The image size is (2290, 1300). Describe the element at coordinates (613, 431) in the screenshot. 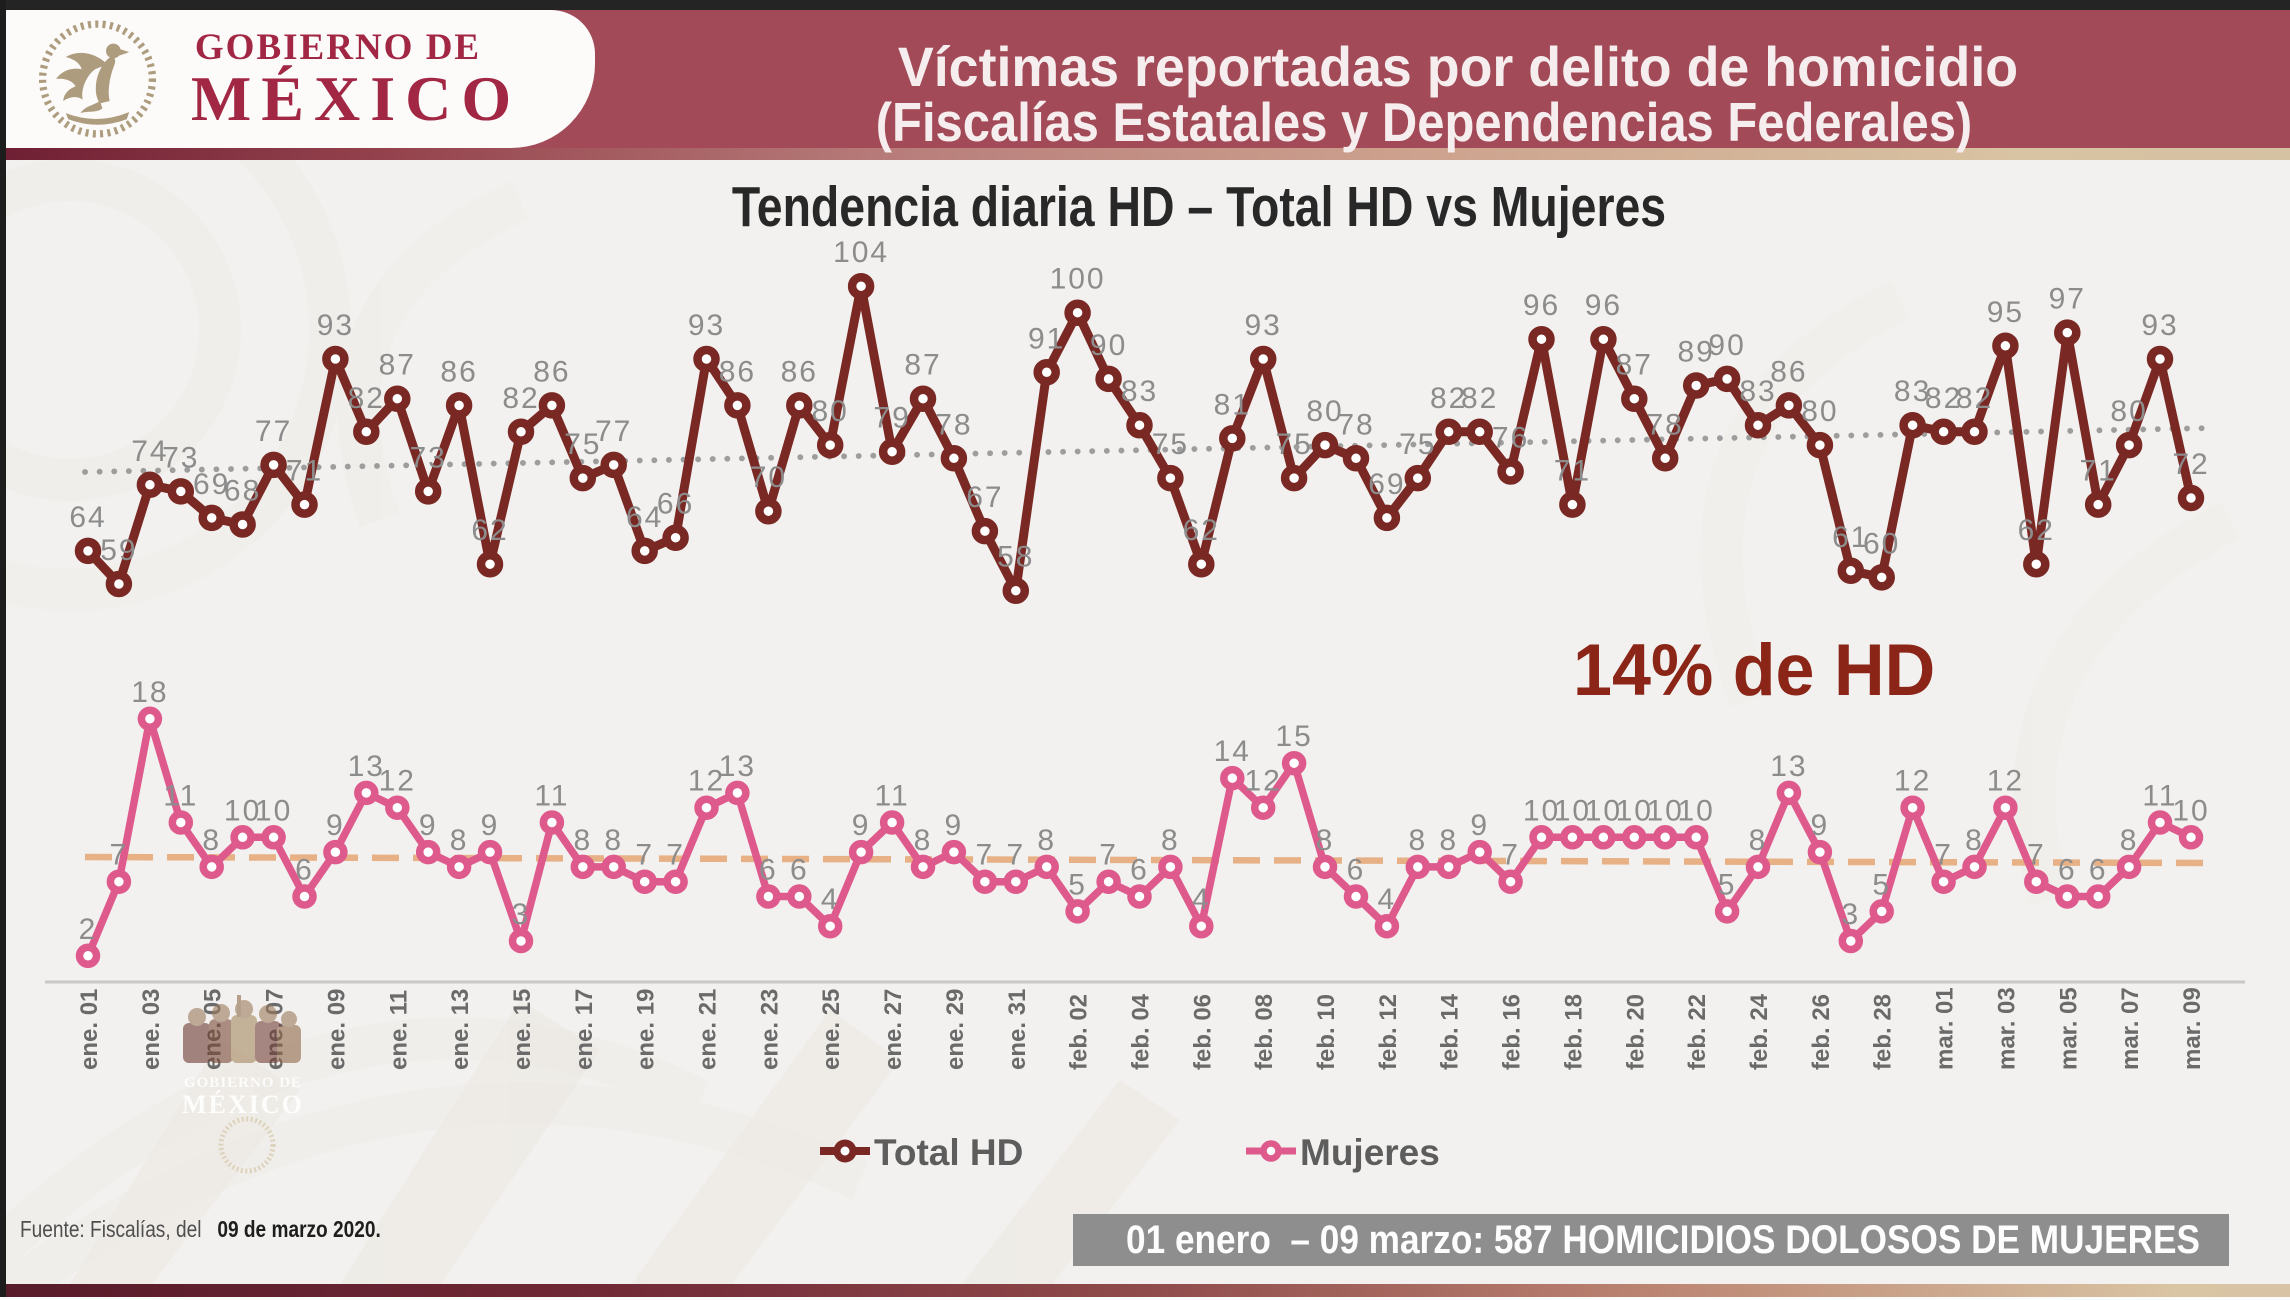

I see `svg-text: 77` at that location.